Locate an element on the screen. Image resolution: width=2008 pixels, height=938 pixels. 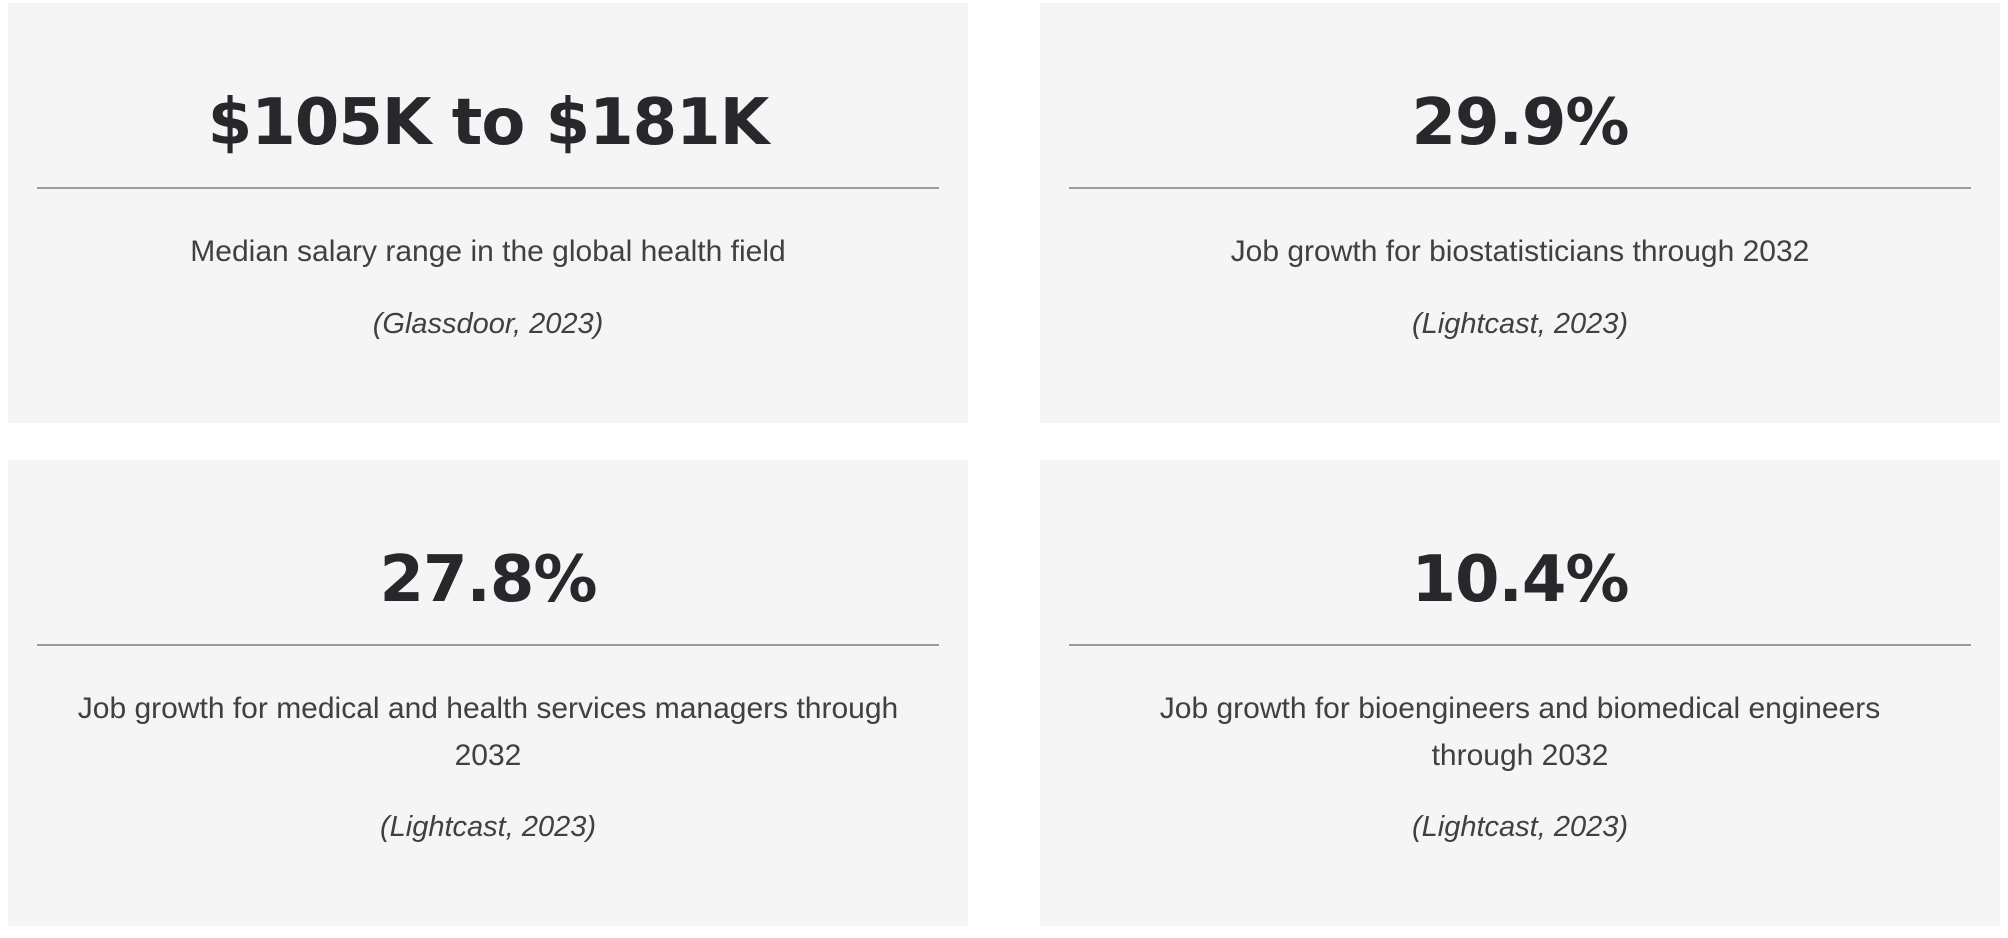
stat-value: 29.9% is located at coordinates (1520, 123).